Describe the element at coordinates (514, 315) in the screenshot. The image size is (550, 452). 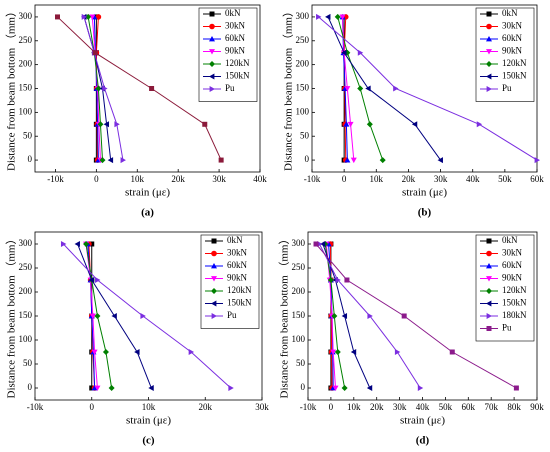
I see `legend-label: 180kN` at that location.